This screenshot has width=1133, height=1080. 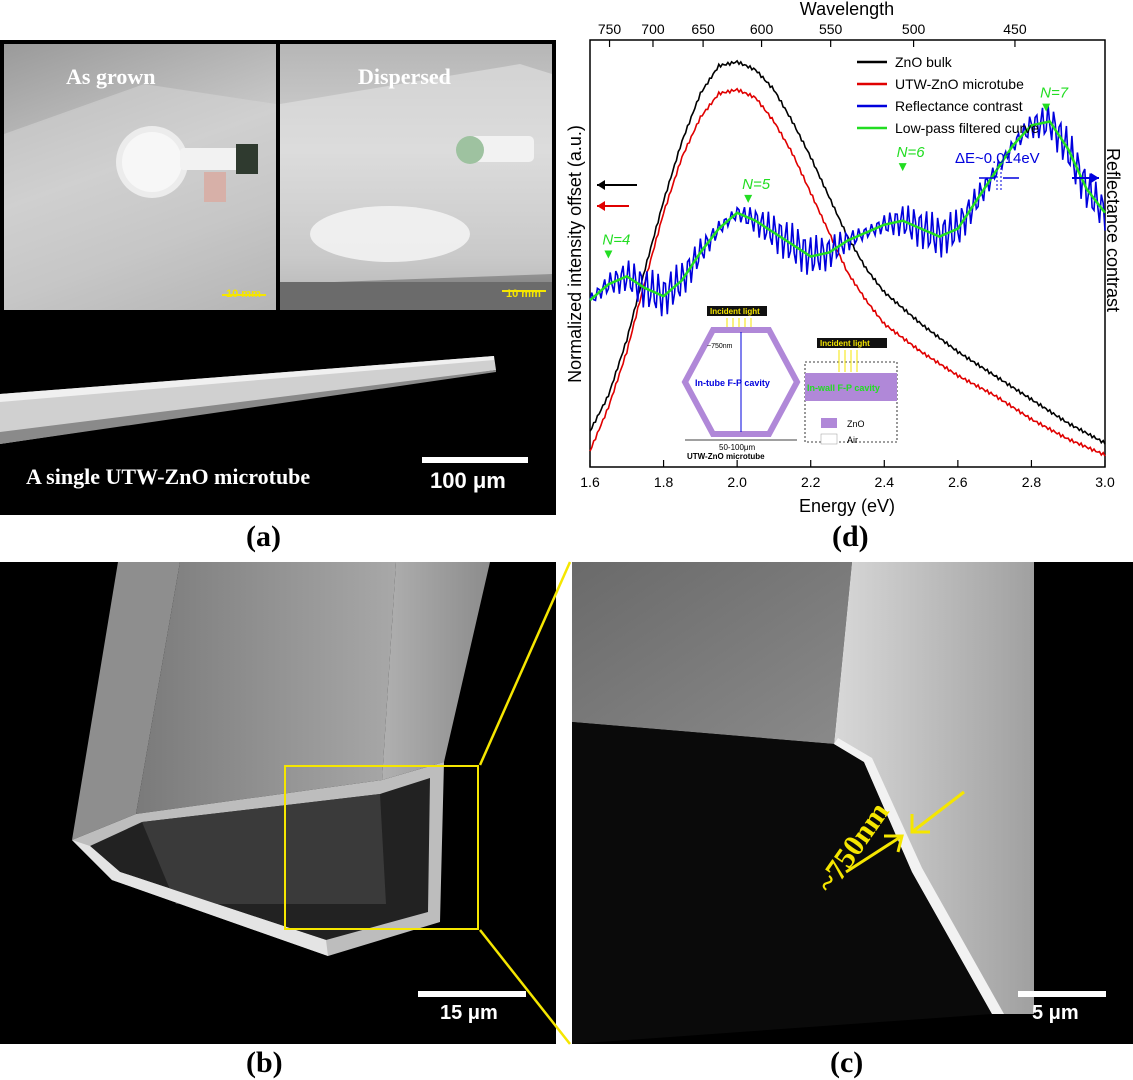 What do you see at coordinates (726, 456) in the screenshot?
I see `inset-name: UTW-ZnO microtube` at bounding box center [726, 456].